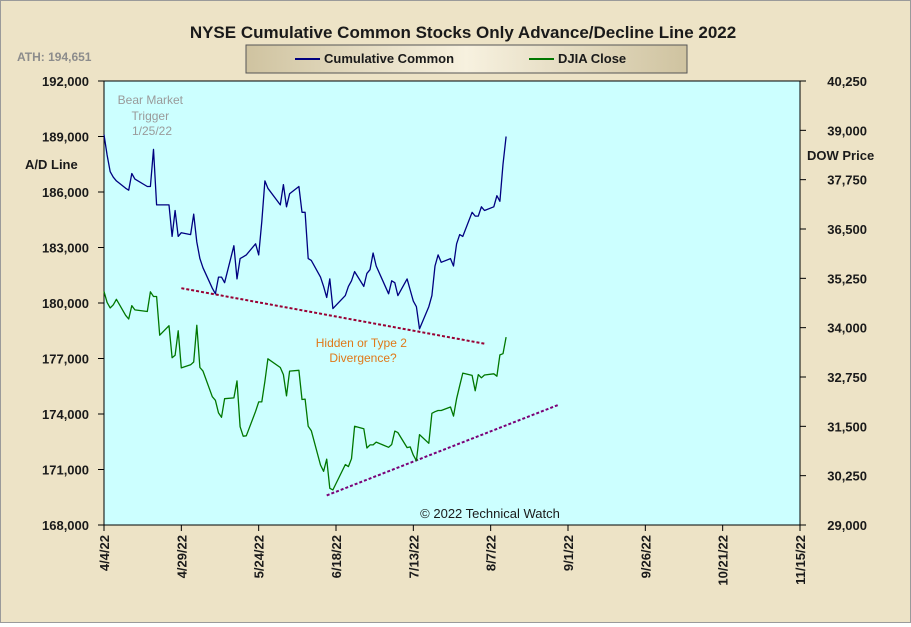  I want to click on left-tick-label: 186,000, so click(65, 192).